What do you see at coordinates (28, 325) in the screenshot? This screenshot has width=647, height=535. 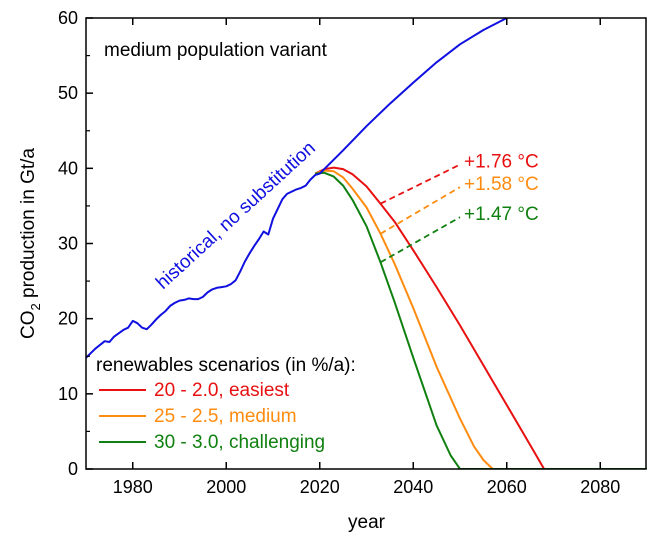 I see `y-axis-title-prefix: CO` at bounding box center [28, 325].